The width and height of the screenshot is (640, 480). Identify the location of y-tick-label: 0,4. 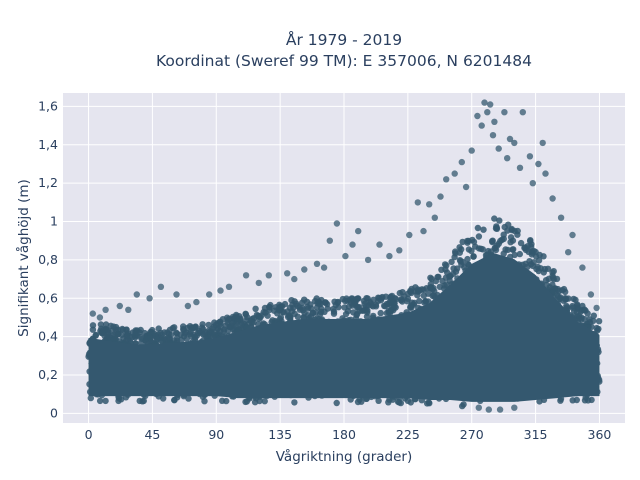
(48, 336).